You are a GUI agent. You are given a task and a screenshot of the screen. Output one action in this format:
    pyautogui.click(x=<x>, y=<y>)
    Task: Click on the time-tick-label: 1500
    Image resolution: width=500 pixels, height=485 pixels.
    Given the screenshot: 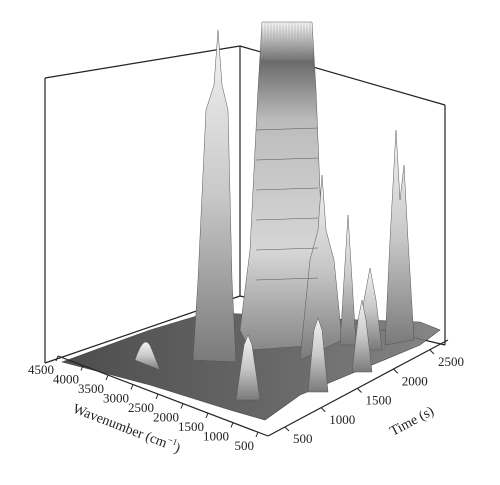 What is the action you would take?
    pyautogui.click(x=379, y=400)
    